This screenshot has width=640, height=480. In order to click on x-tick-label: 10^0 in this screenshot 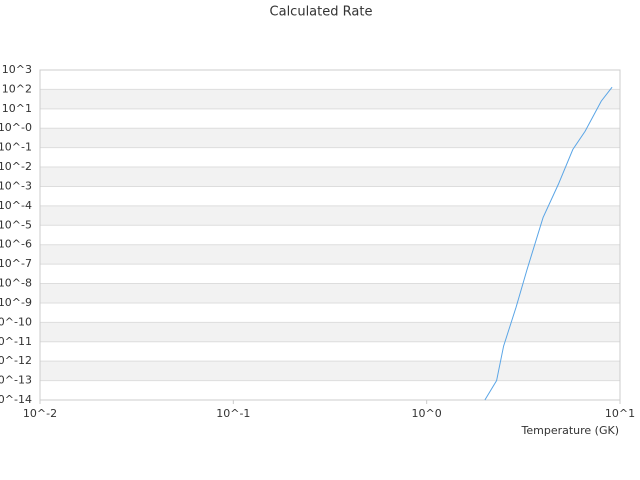, I will do `click(427, 413)`.